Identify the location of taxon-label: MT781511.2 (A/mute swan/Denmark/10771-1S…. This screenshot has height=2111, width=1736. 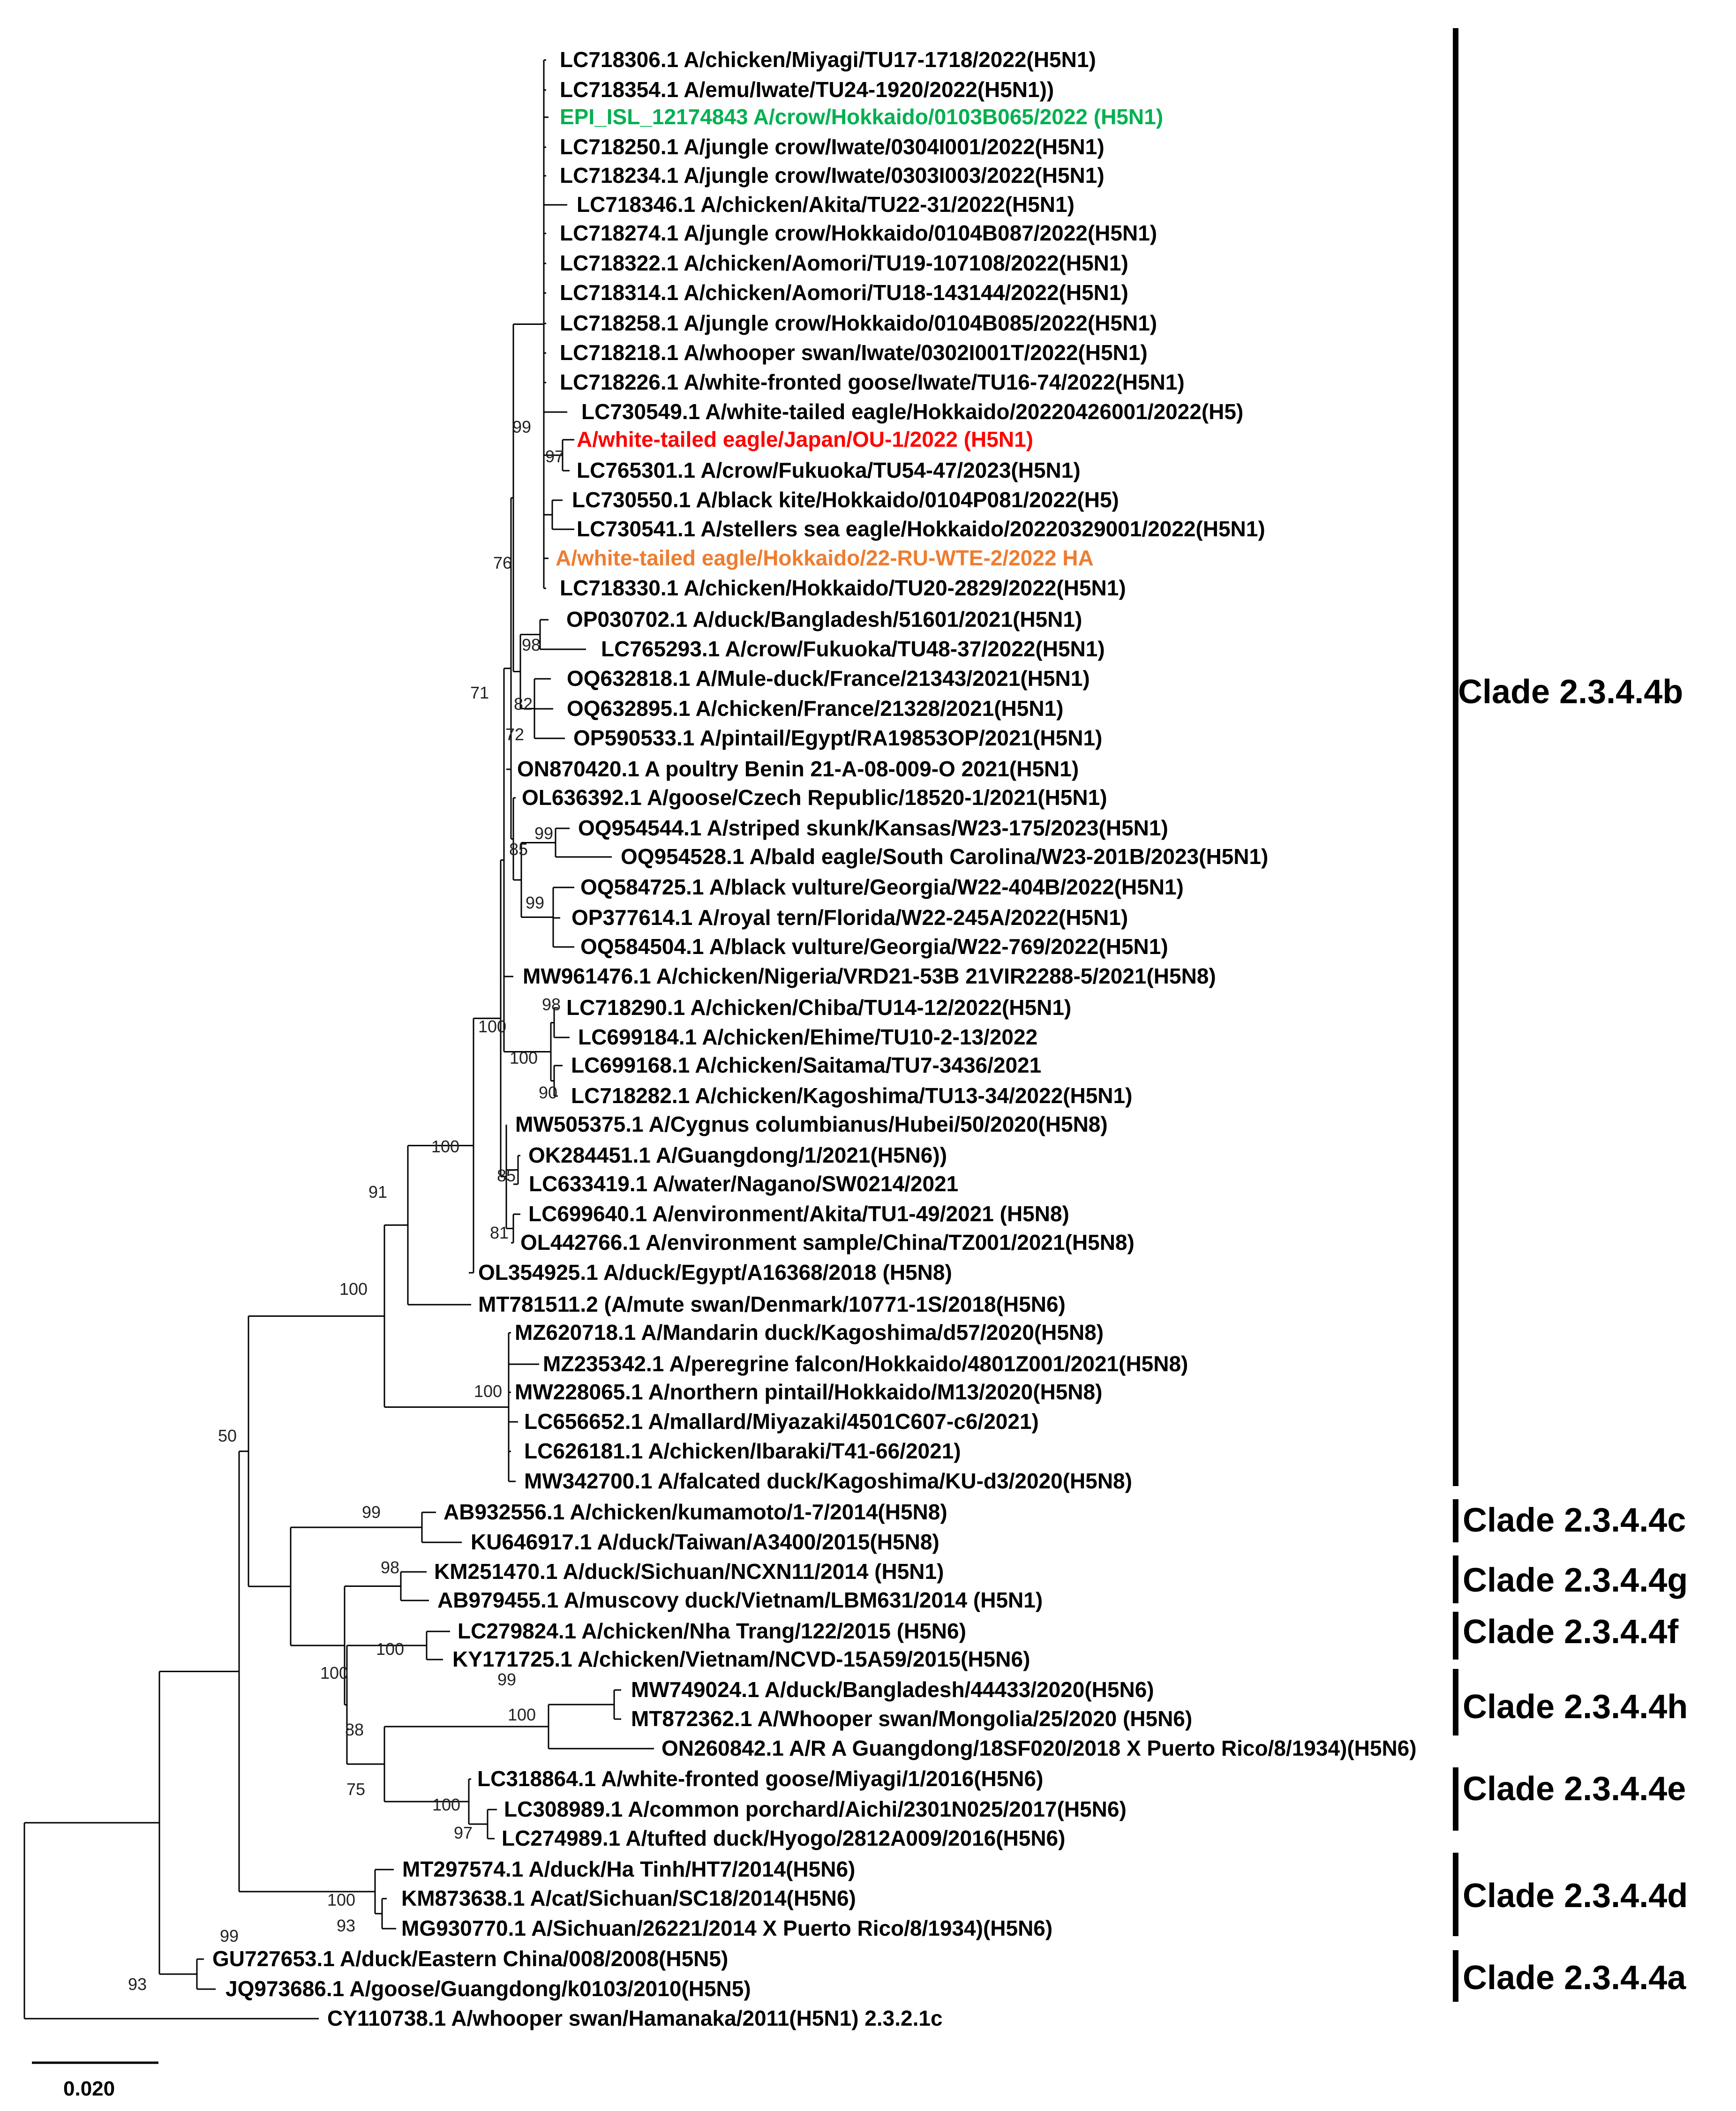
(772, 1304).